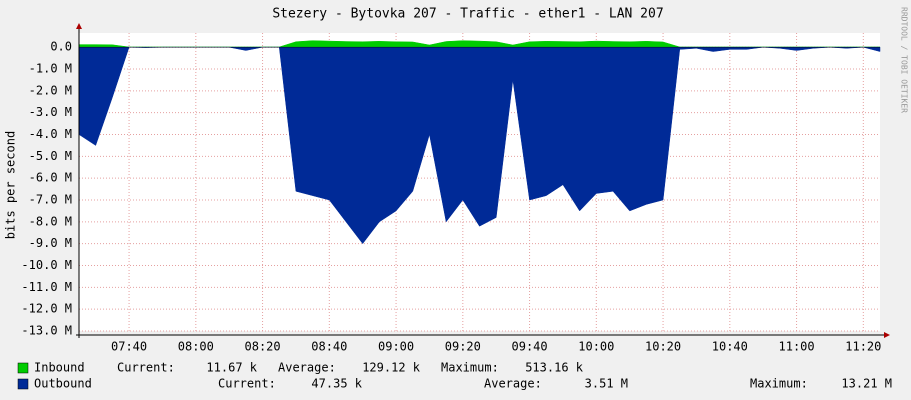 The image size is (911, 400). Describe the element at coordinates (50, 90) in the screenshot. I see `y-tick-label: -2.0 M` at that location.